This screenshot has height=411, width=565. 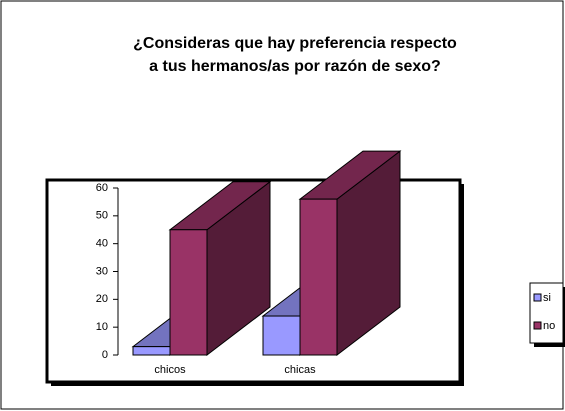 What do you see at coordinates (102, 271) in the screenshot?
I see `y-tick-label: 30` at bounding box center [102, 271].